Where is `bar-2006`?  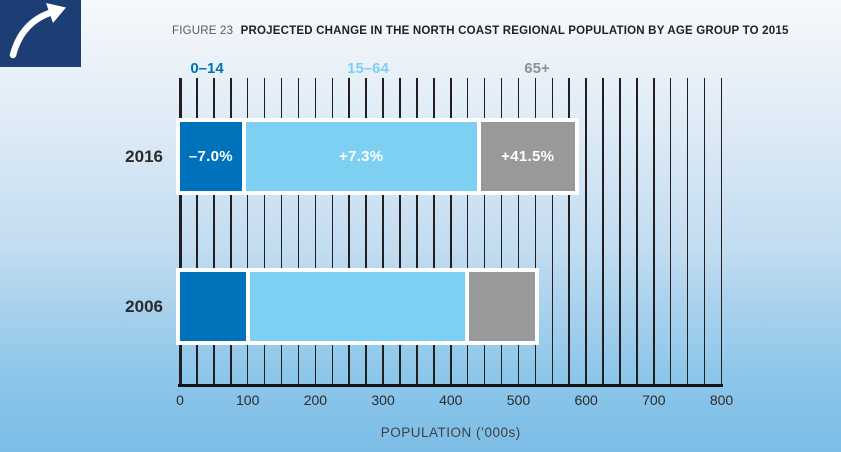
bar-2006 is located at coordinates (358, 306).